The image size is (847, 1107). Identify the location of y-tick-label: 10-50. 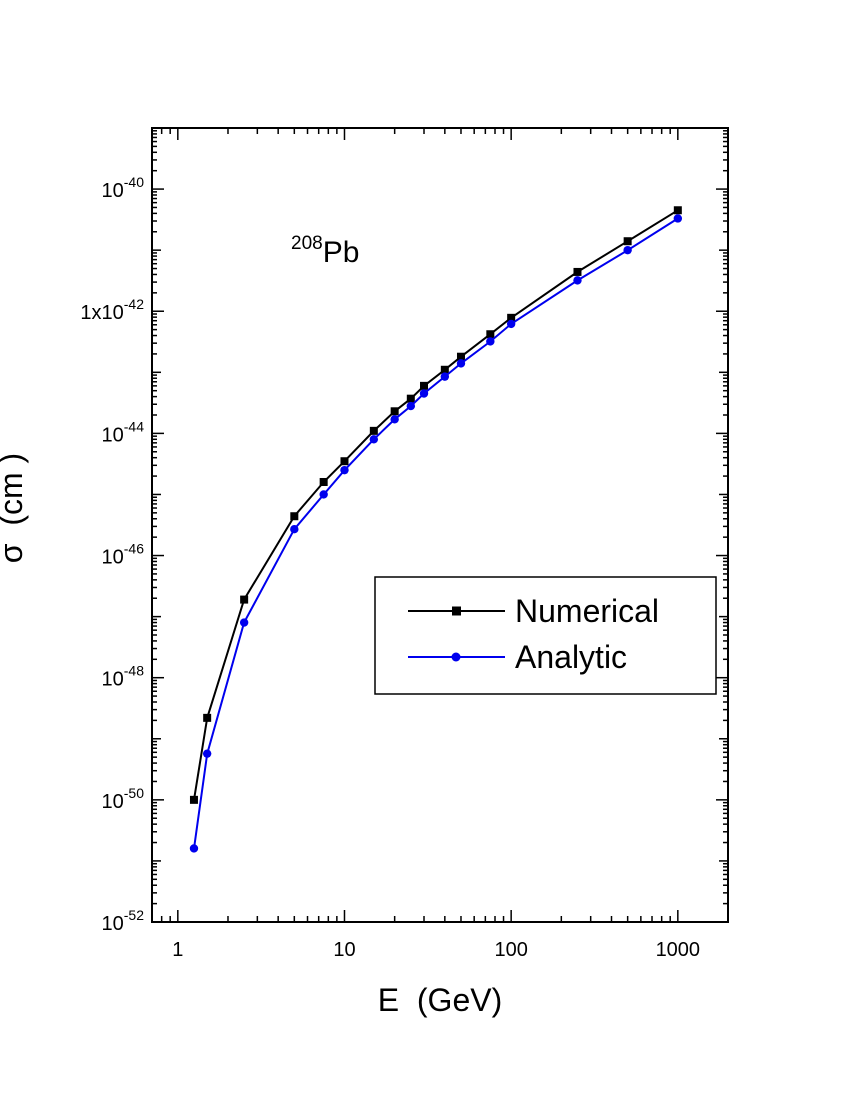
(123, 799).